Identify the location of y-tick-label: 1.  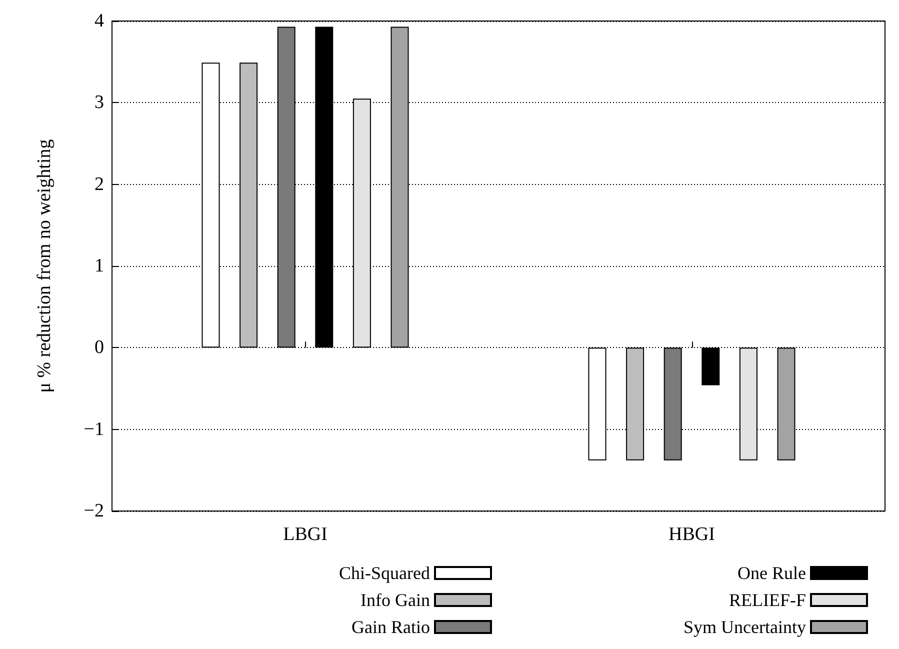
(99, 266).